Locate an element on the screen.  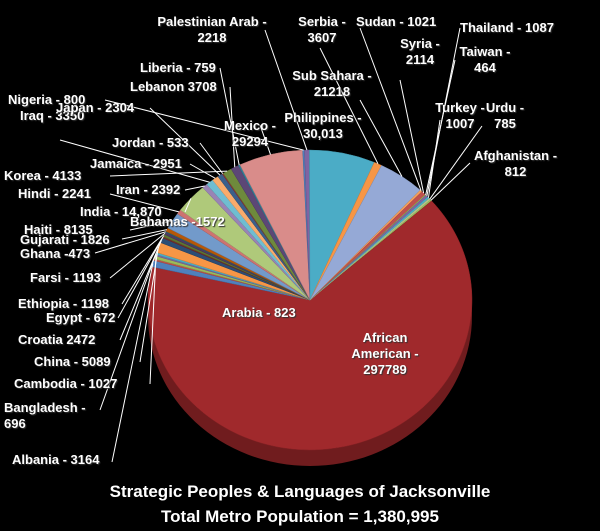
slice-label: Iraq - 3350 is located at coordinates (52, 115).